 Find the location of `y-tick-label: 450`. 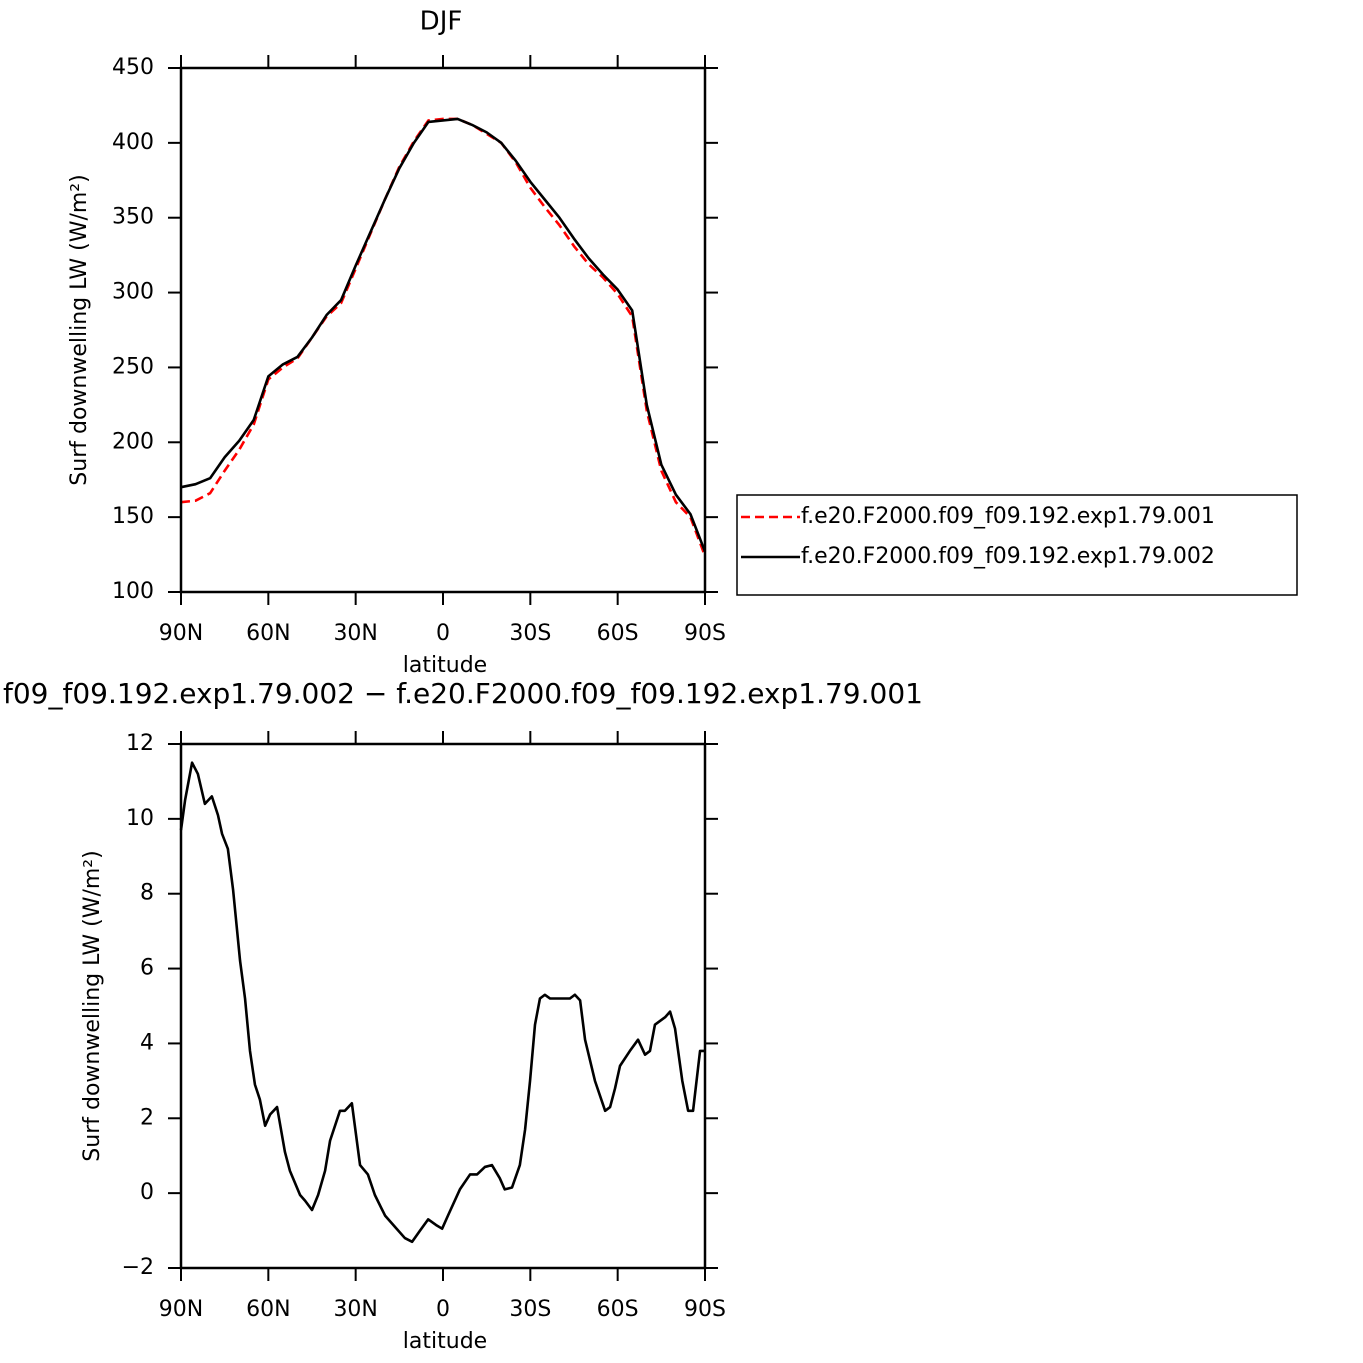

y-tick-label: 450 is located at coordinates (133, 67).